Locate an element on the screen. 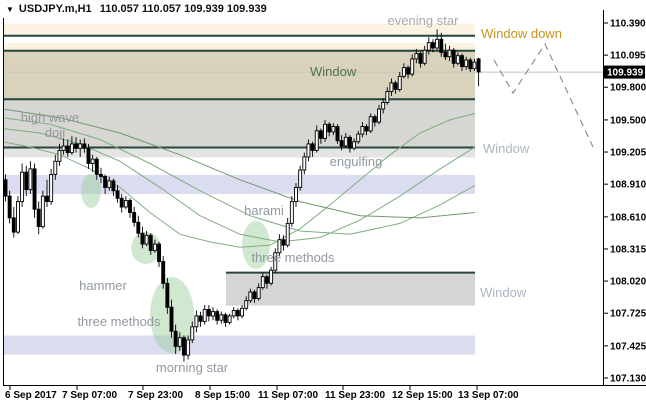  x-axis-tick-label: 7 Sep 23:00 is located at coordinates (155, 395).